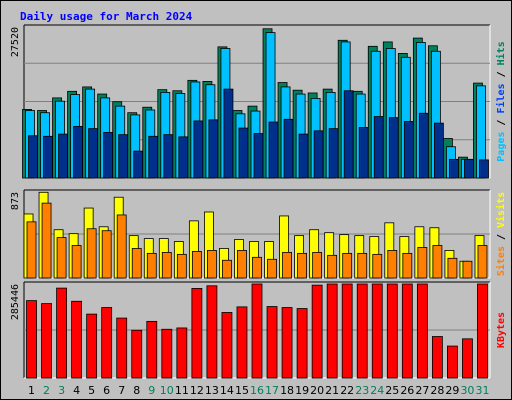 This screenshot has height=400, width=512. I want to click on legend-part: Hits, so click(501, 53).